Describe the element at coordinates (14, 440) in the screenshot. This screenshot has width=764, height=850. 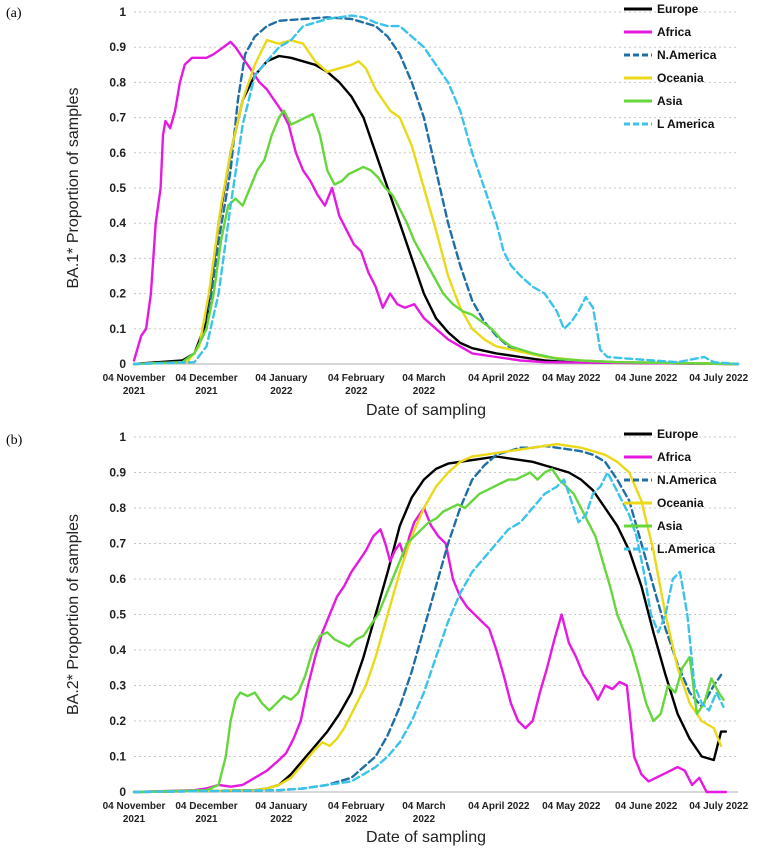
I see `panel-label-b: (b)` at that location.